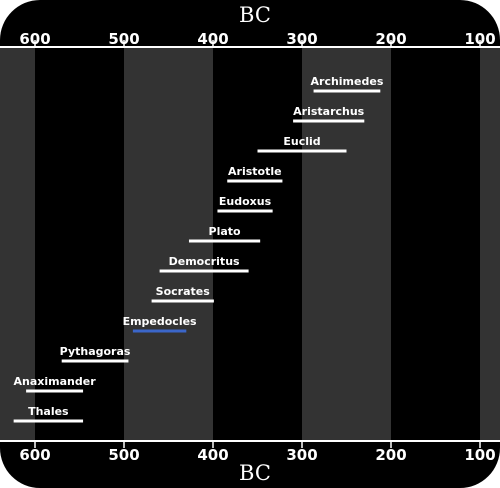 Image resolution: width=500 pixels, height=488 pixels. Describe the element at coordinates (160, 321) in the screenshot. I see `person-name-label: Empedocles` at that location.